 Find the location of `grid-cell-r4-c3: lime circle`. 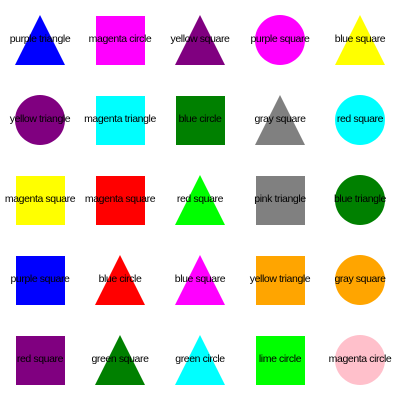

grid-cell-r4-c3: lime circle is located at coordinates (280, 360).